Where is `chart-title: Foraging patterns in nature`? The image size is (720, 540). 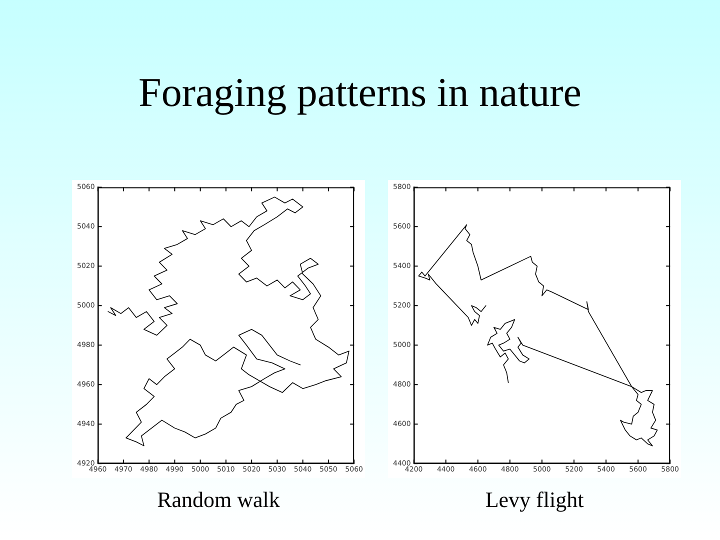
chart-title: Foraging patterns in nature is located at coordinates (360, 92).